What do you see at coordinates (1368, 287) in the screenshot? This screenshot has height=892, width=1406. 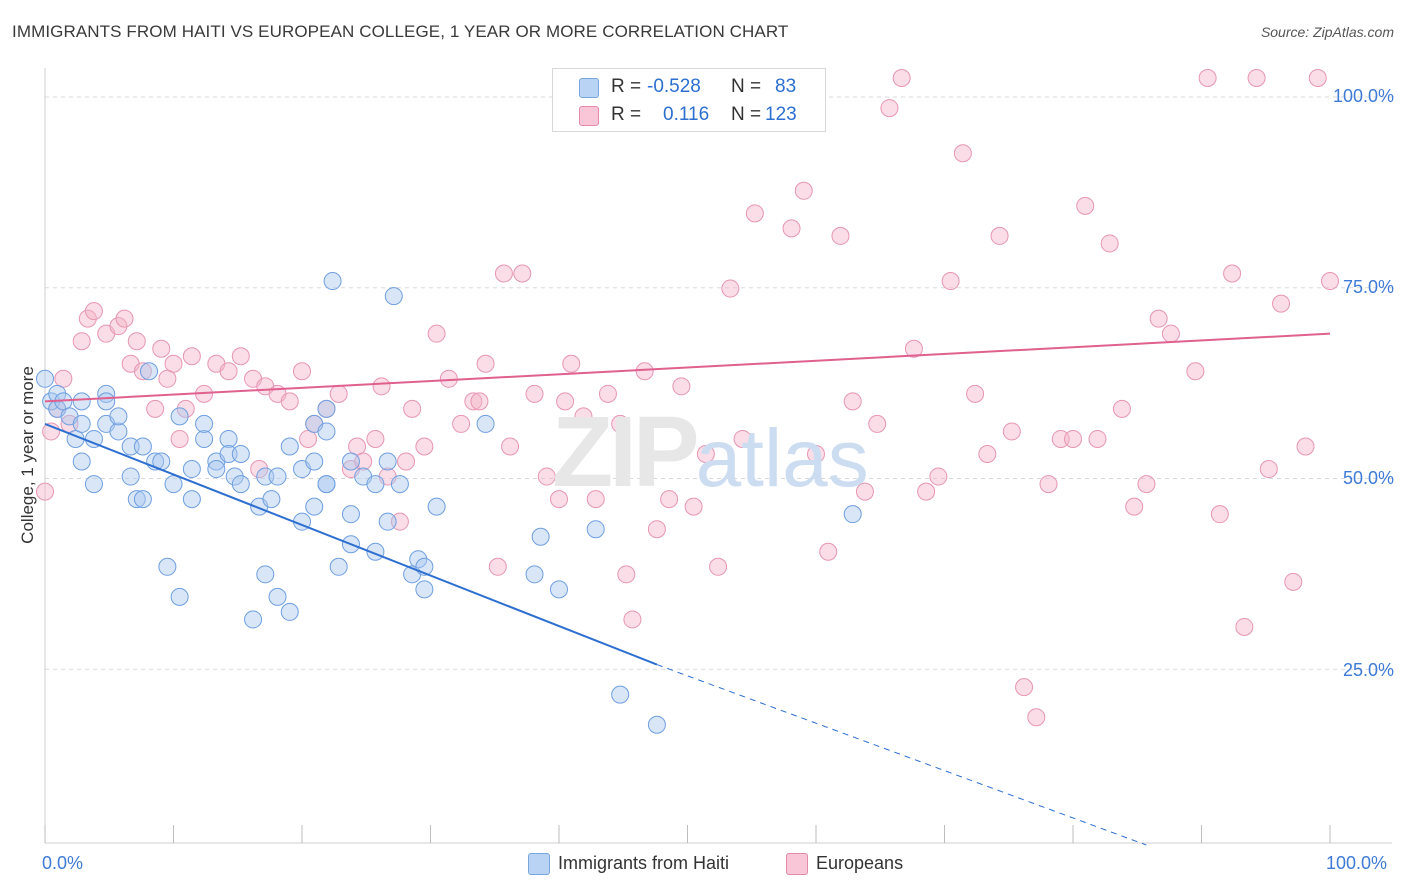 I see `y-tick-75: 75.0%` at bounding box center [1368, 287].